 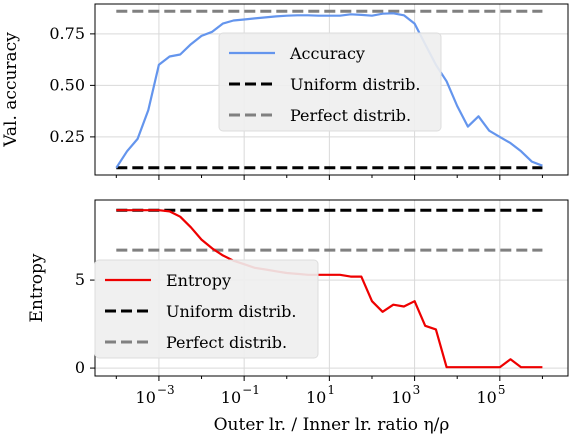 I want to click on x-tick-exponent: 5, so click(x=502, y=390).